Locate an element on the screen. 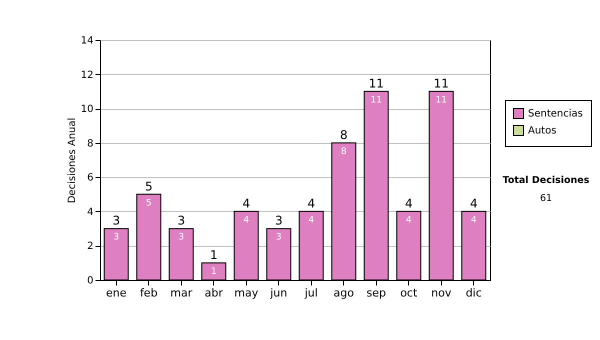  data-label: 5 is located at coordinates (149, 203).